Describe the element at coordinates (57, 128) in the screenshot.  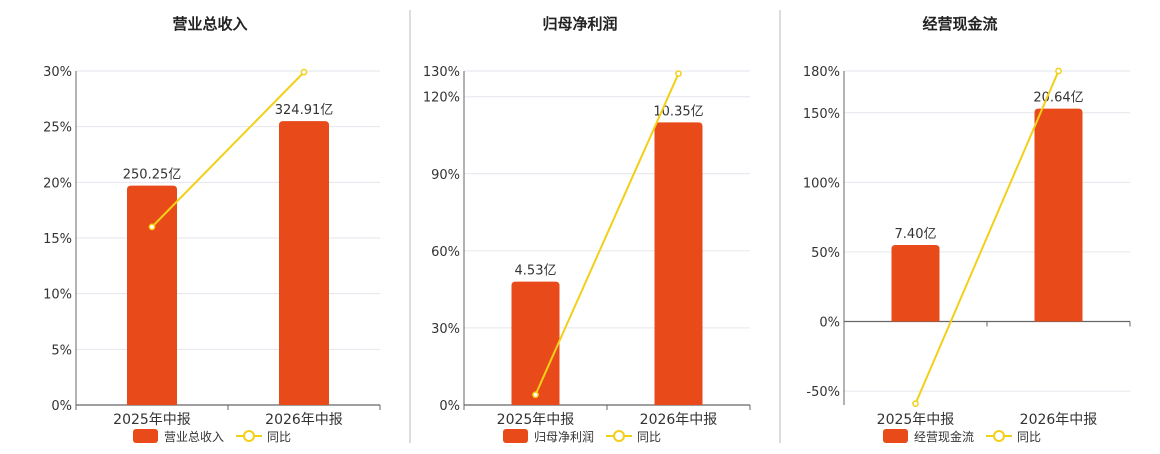
I see `y-tick-label: 25%` at that location.